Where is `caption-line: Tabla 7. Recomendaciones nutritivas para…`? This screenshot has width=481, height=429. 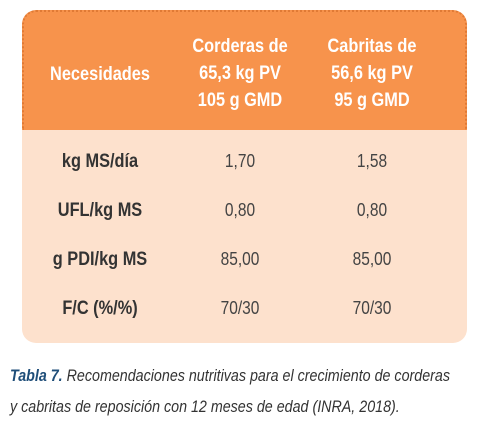 caption-line: Tabla 7. Recomendaciones nutritivas para… is located at coordinates (237, 376).